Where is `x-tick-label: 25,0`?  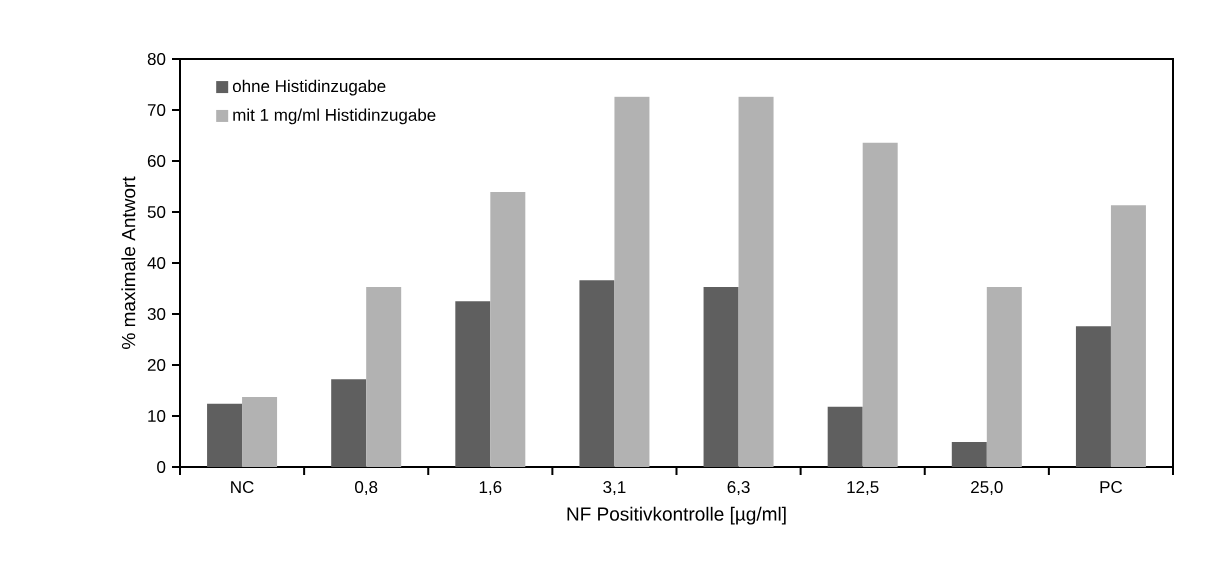 x-tick-label: 25,0 is located at coordinates (987, 488).